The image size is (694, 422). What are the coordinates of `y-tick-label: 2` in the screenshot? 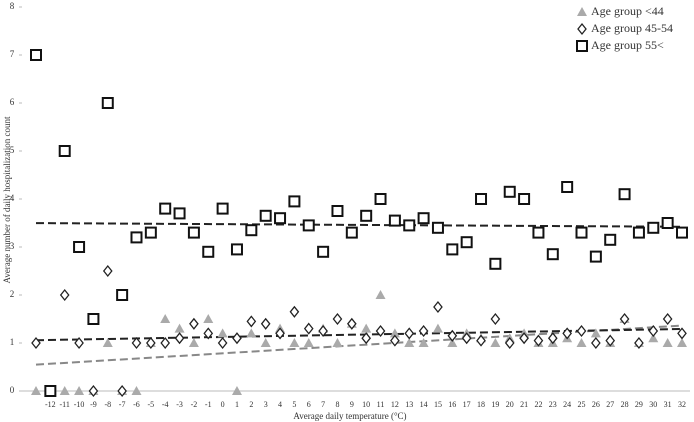 It's located at (12, 294).